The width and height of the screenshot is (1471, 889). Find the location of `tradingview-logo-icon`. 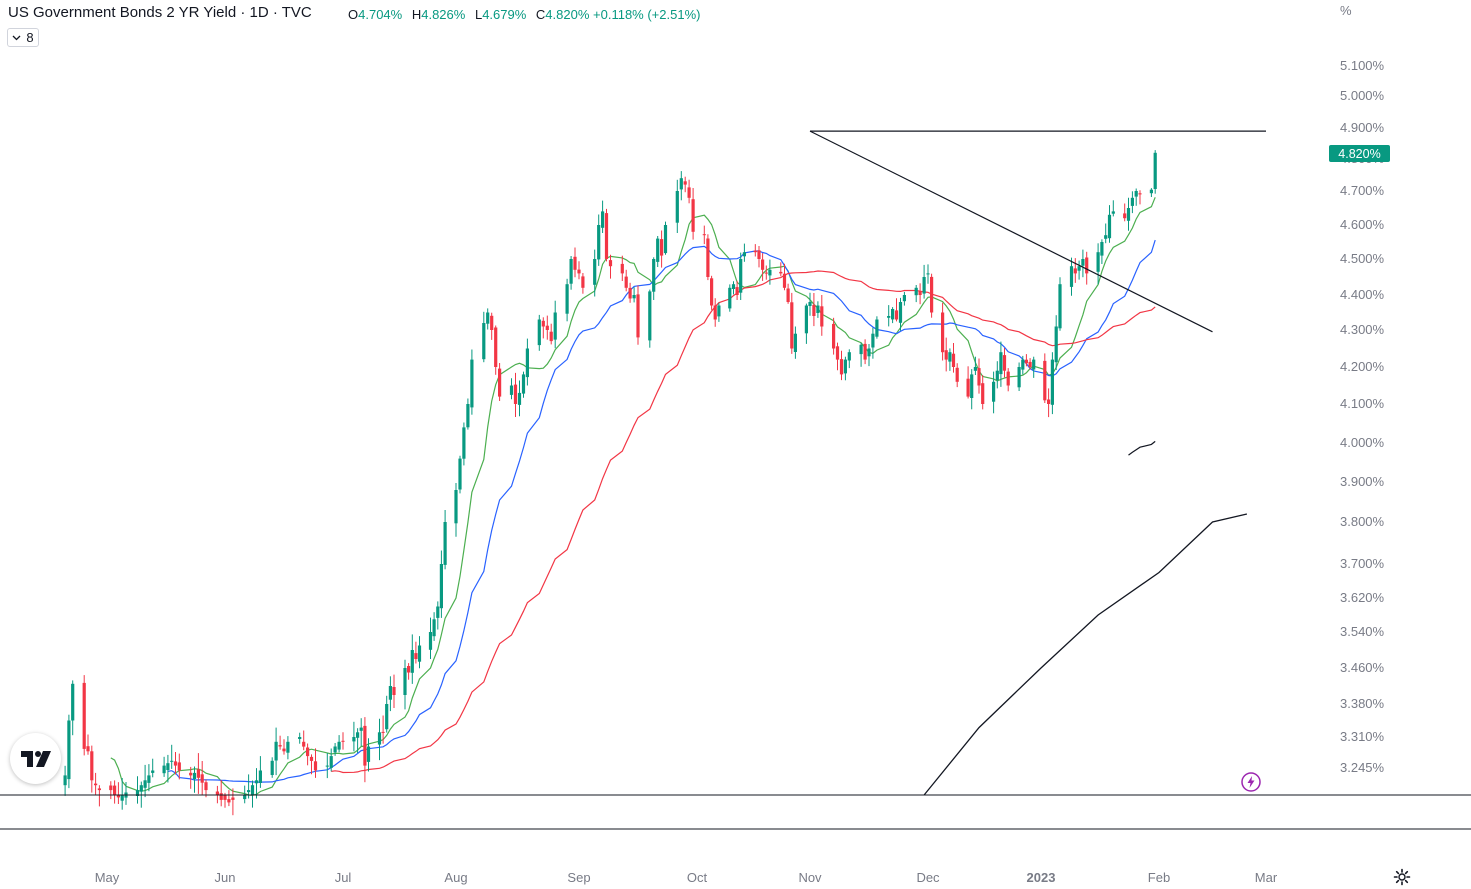

tradingview-logo-icon is located at coordinates (35, 758).